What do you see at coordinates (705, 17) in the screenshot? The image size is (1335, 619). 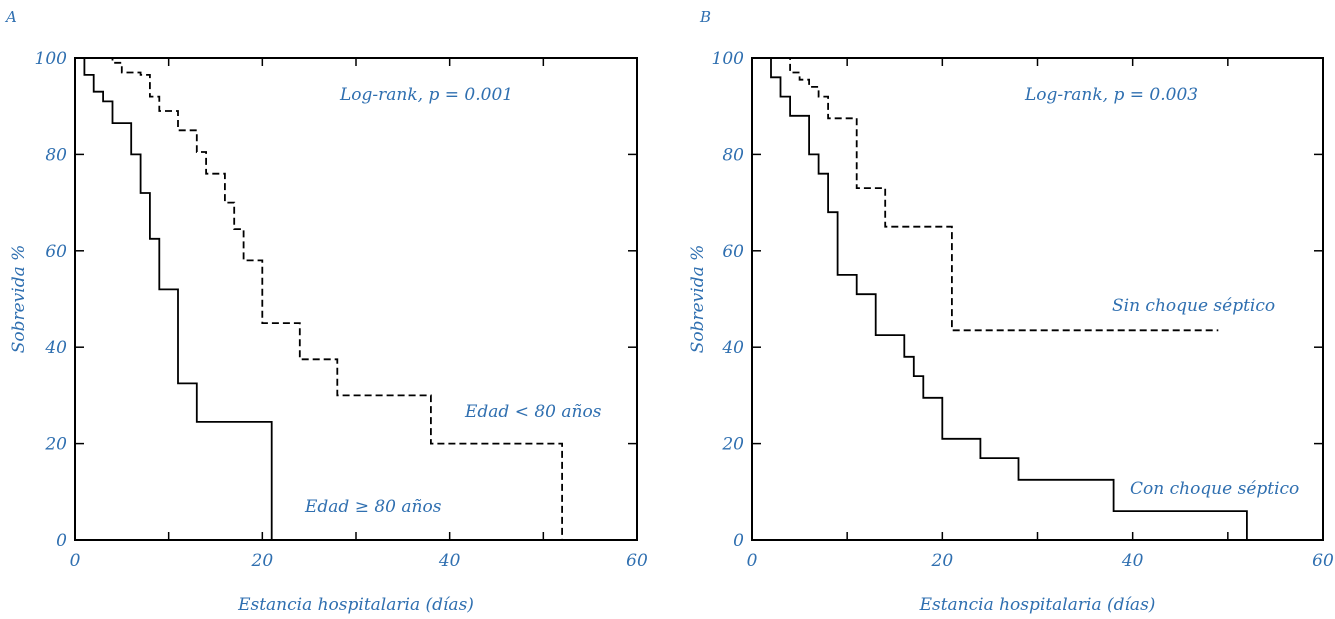 I see `panel-letter: B` at bounding box center [705, 17].